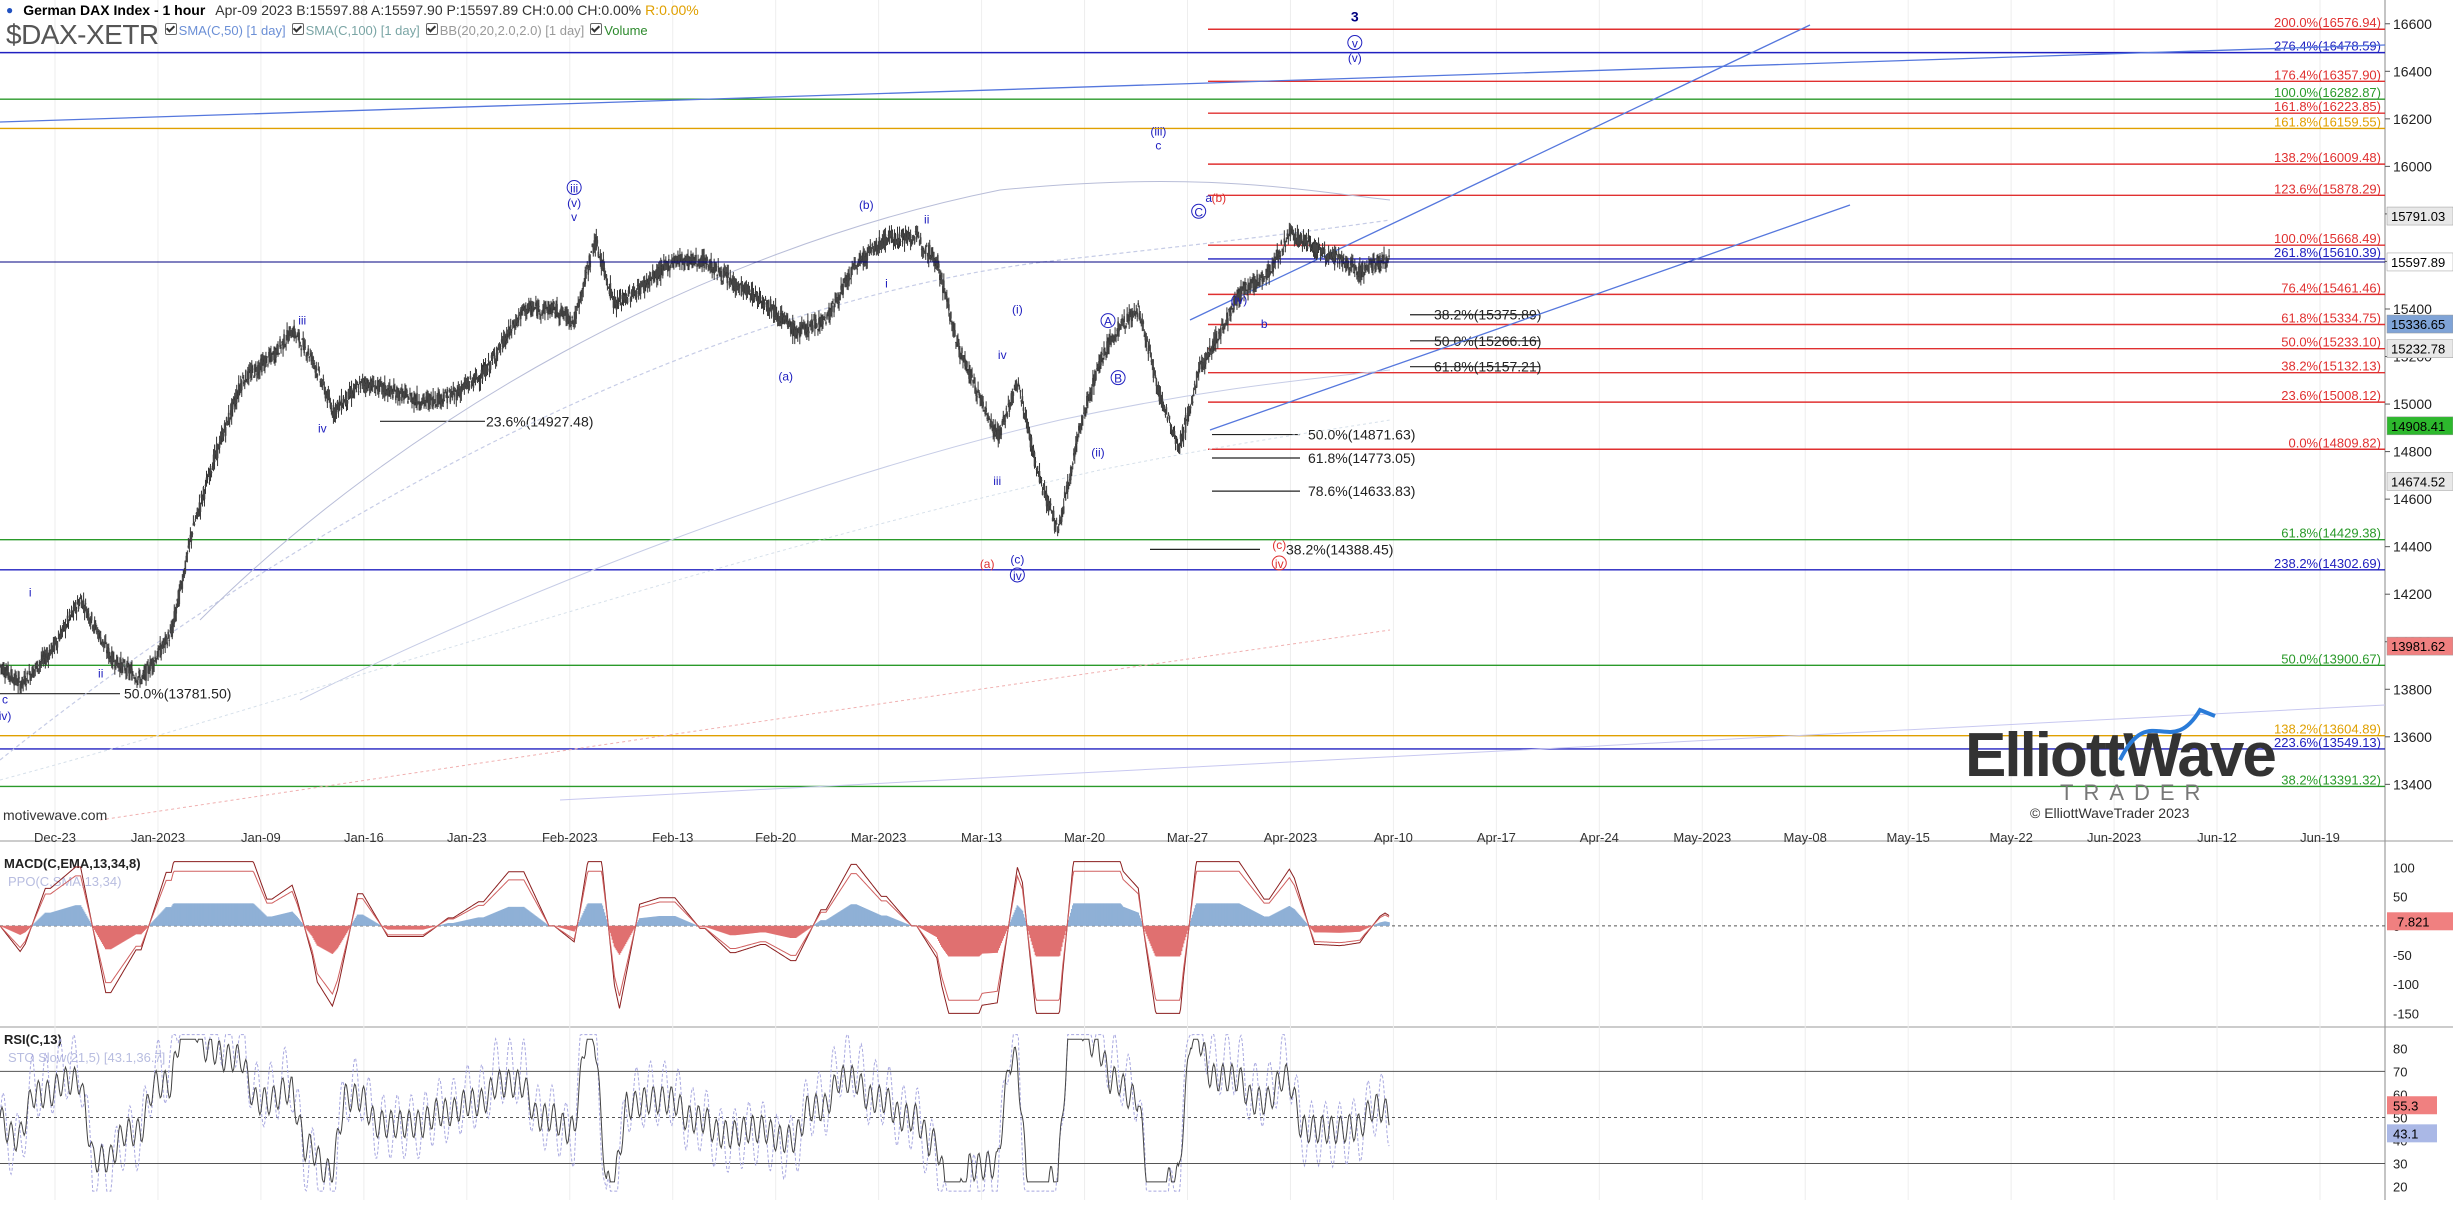  I want to click on y-tick-label: 16600, so click(2412, 24).